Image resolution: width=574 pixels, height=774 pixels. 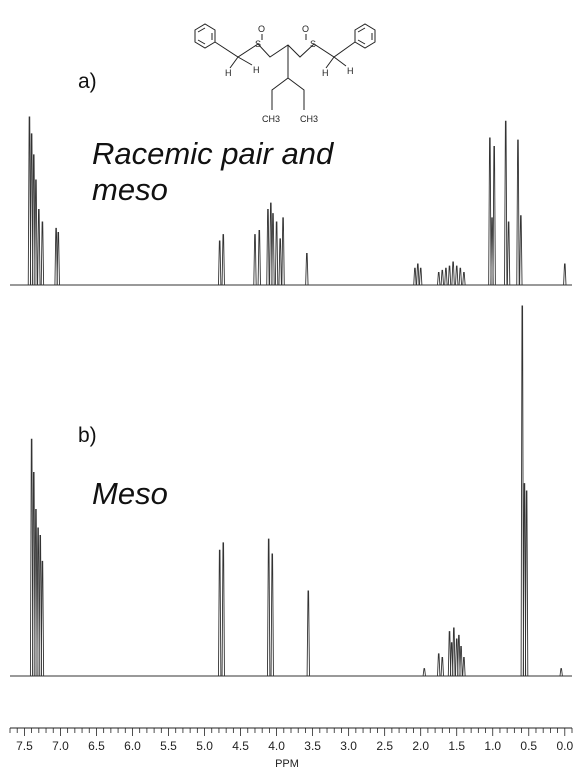 What do you see at coordinates (492, 746) in the screenshot?
I see `x-tick-label: 1.0` at bounding box center [492, 746].